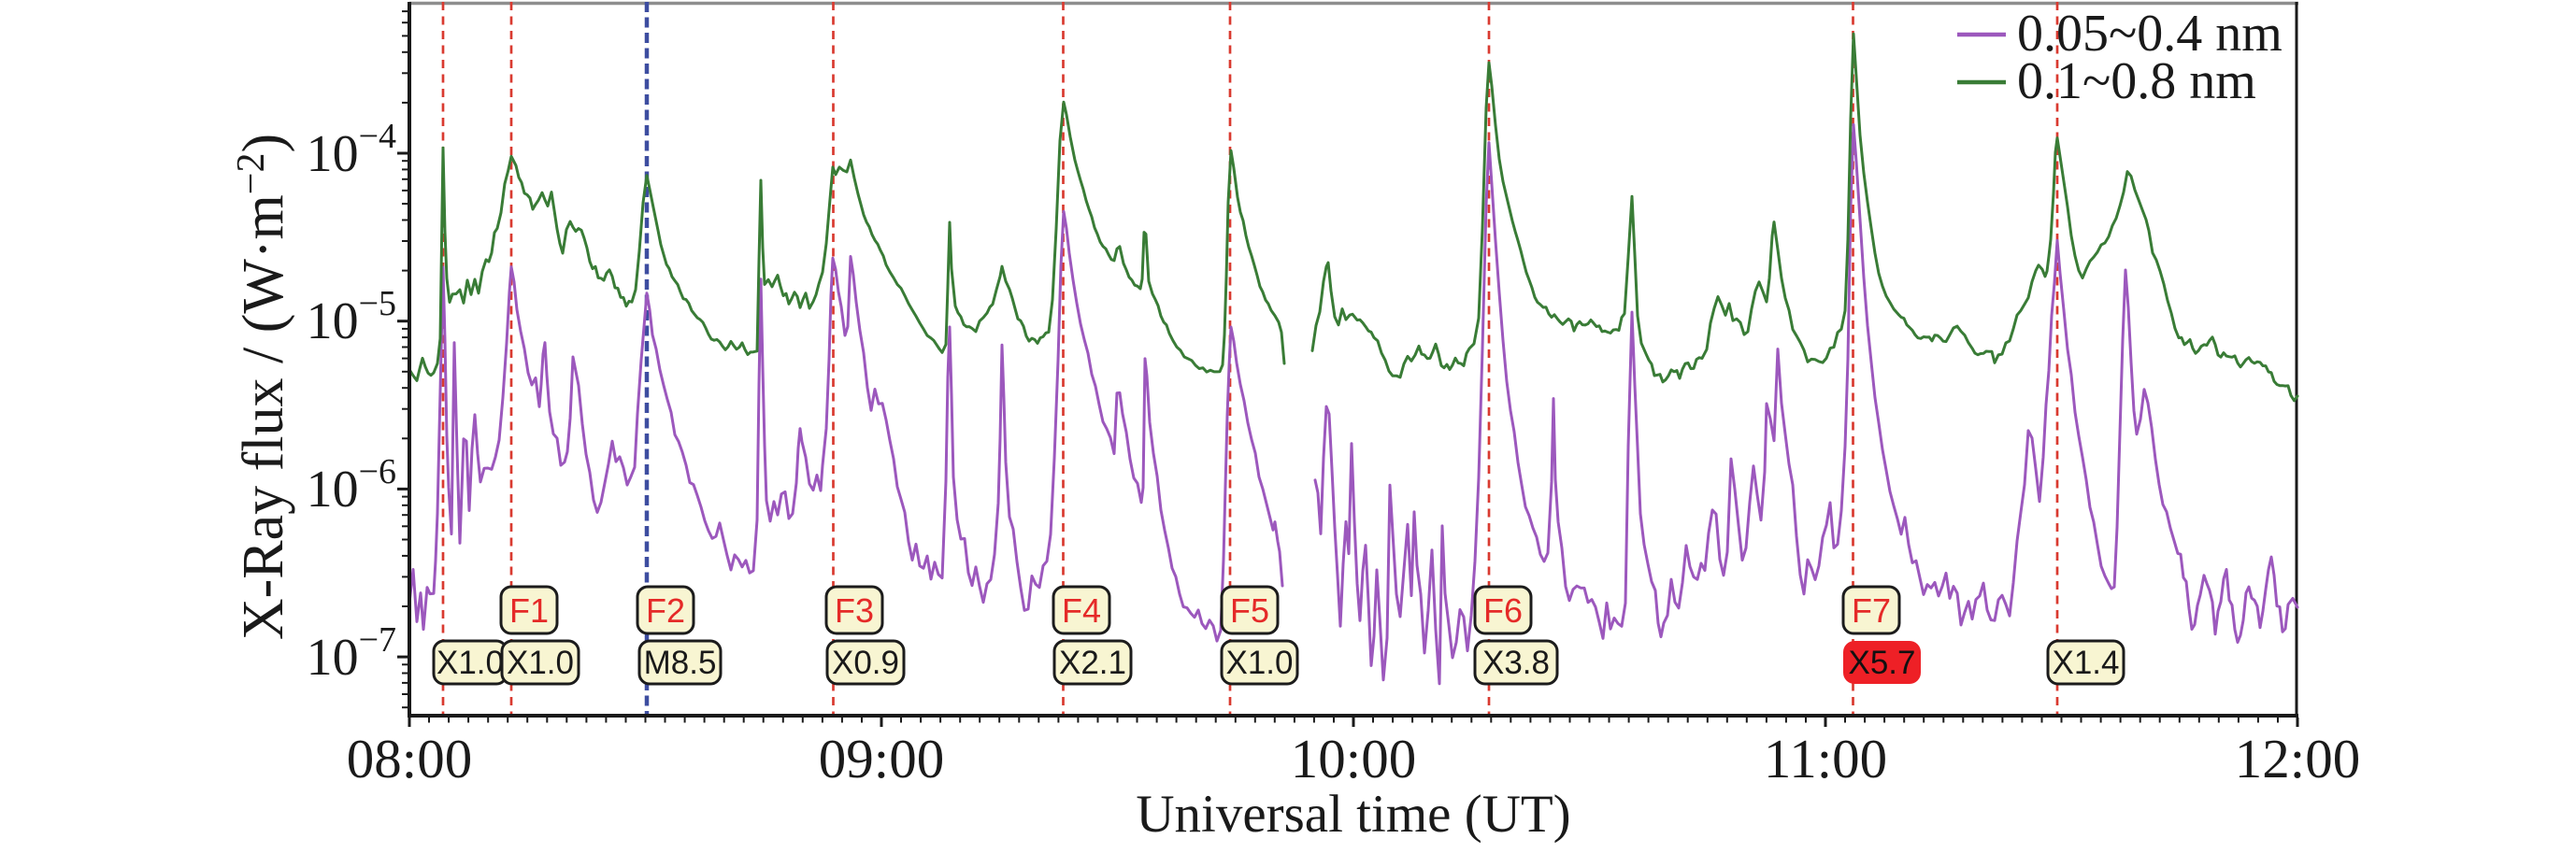 This screenshot has width=2576, height=853. I want to click on svg-text: 11:00, so click(1825, 758).